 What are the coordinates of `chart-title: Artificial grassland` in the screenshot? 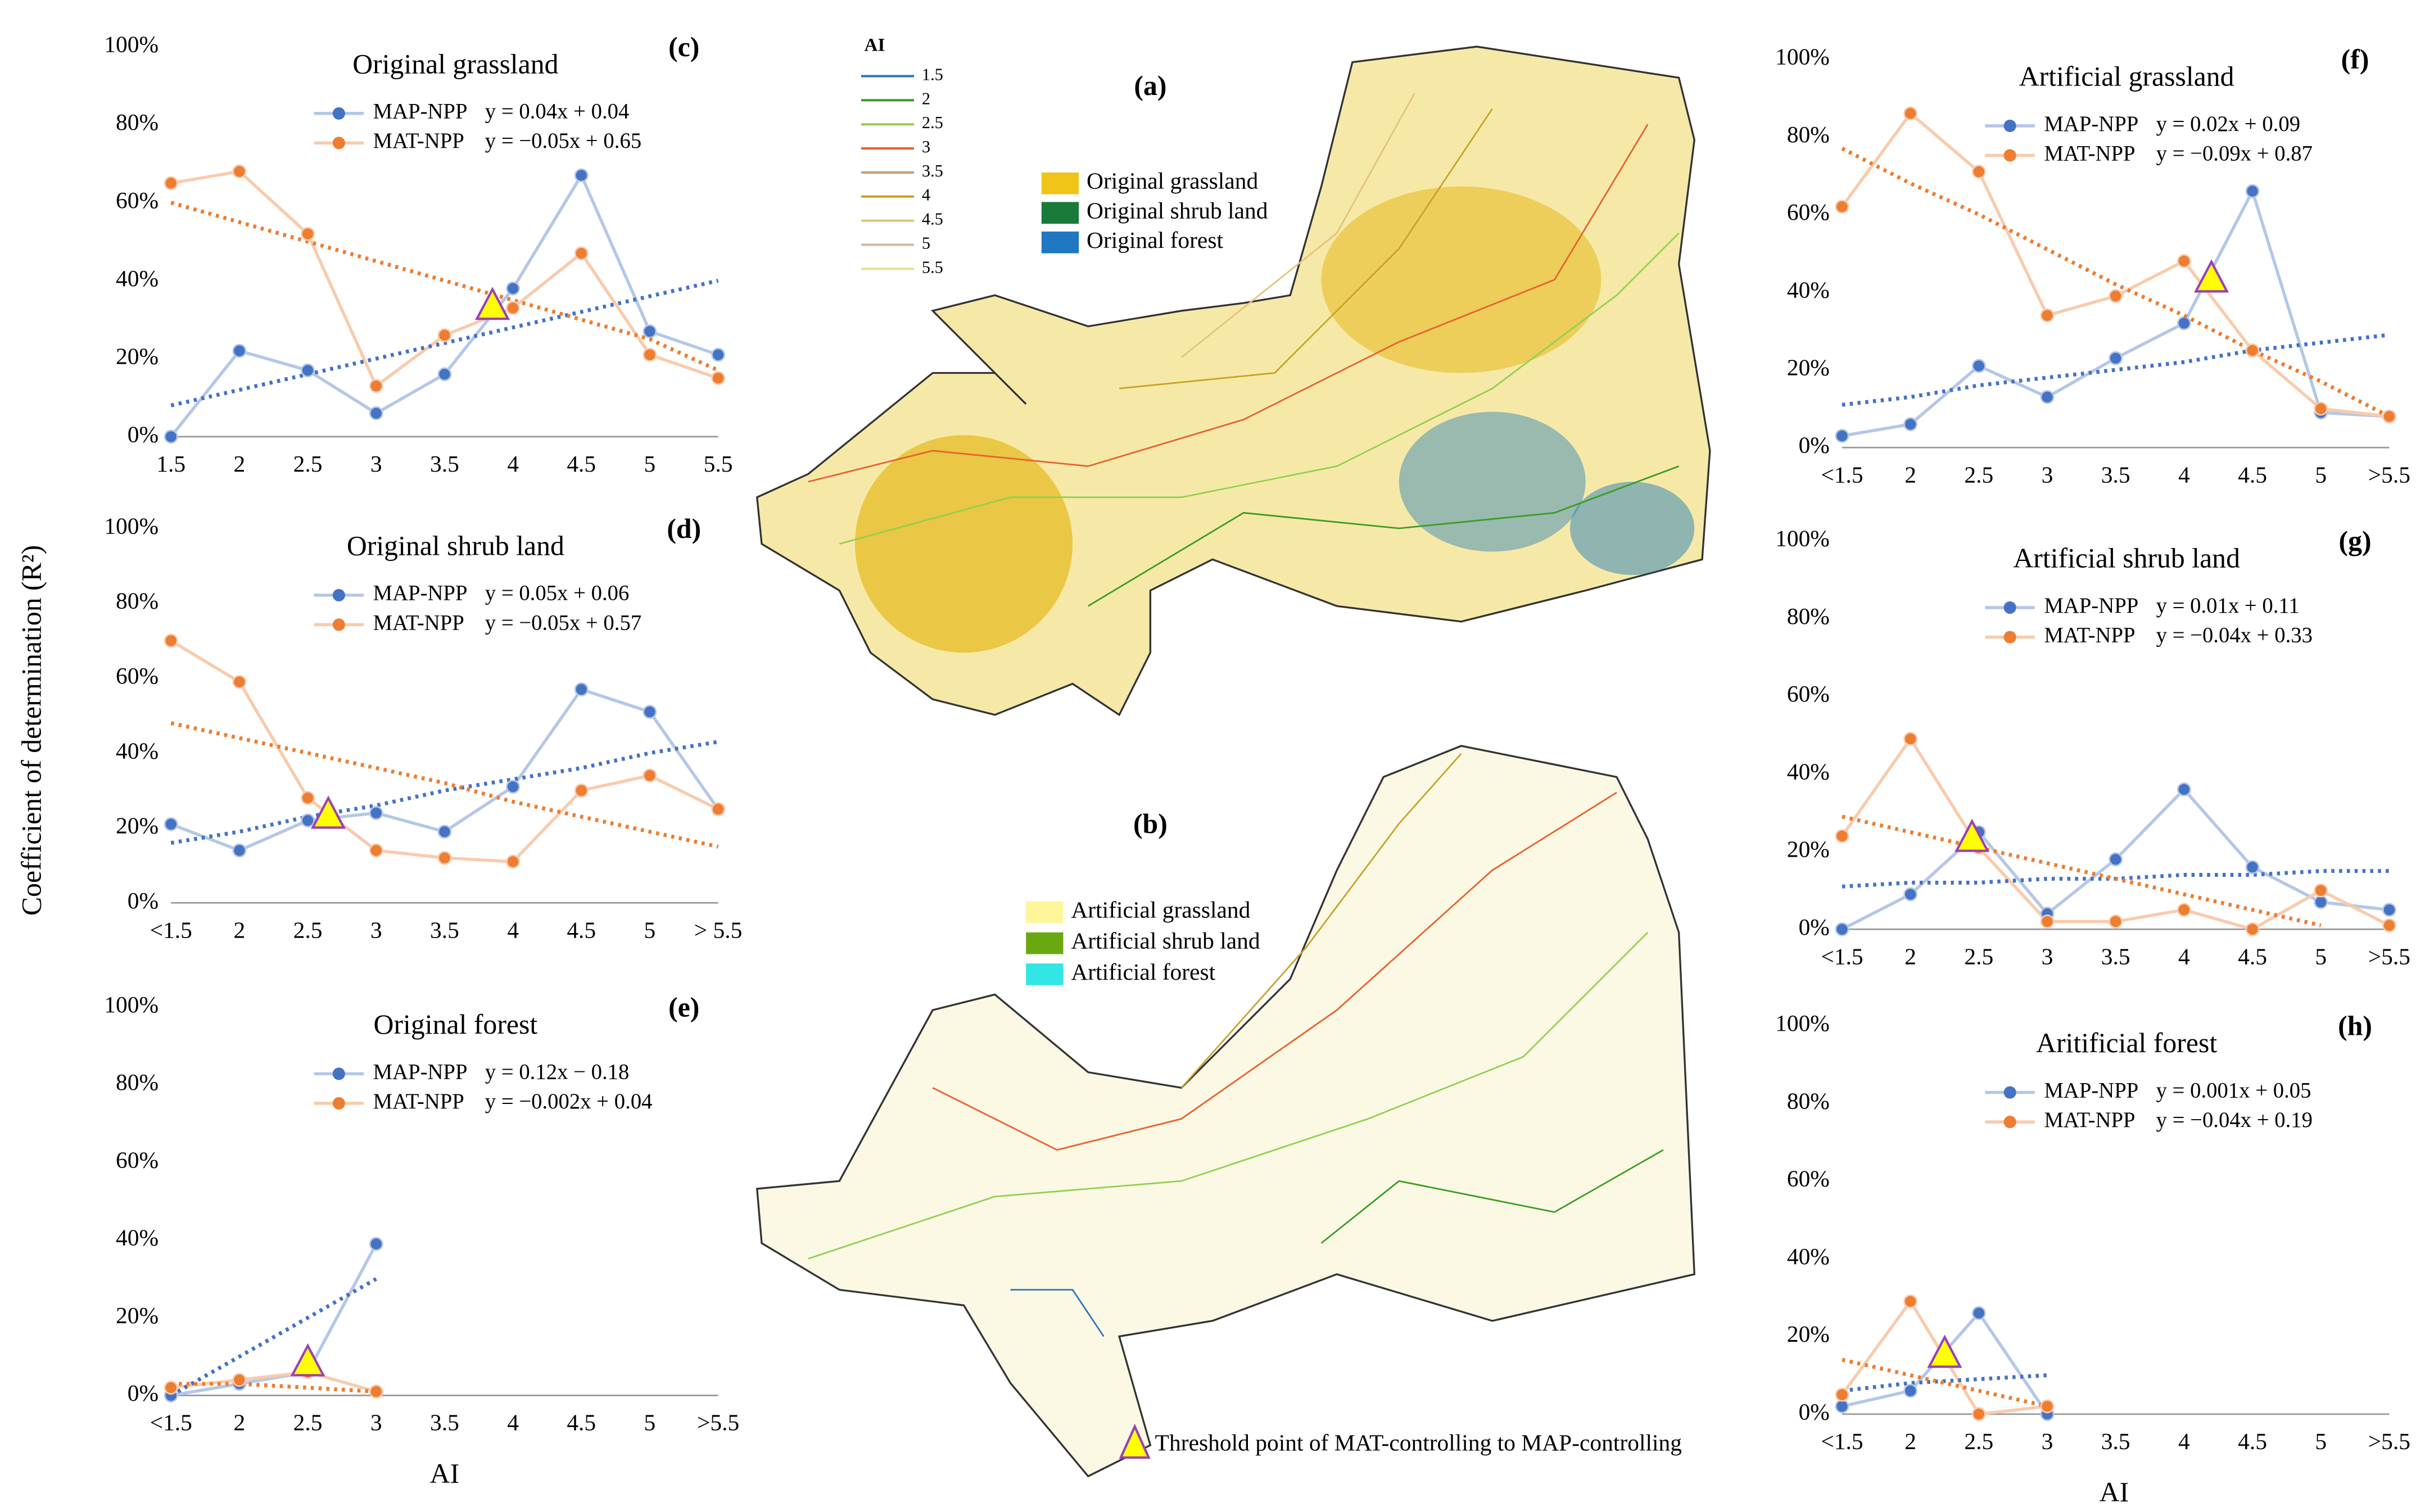 It's located at (2126, 76).